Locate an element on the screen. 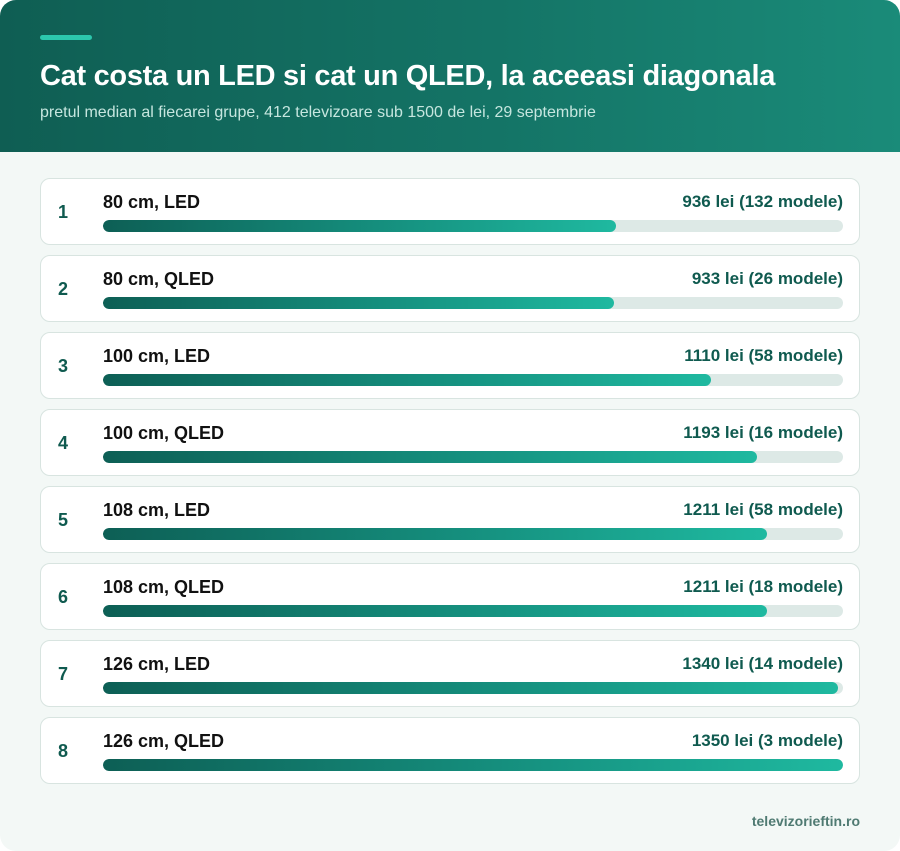 Image resolution: width=900 pixels, height=851 pixels. rank-number: 8 is located at coordinates (63, 751).